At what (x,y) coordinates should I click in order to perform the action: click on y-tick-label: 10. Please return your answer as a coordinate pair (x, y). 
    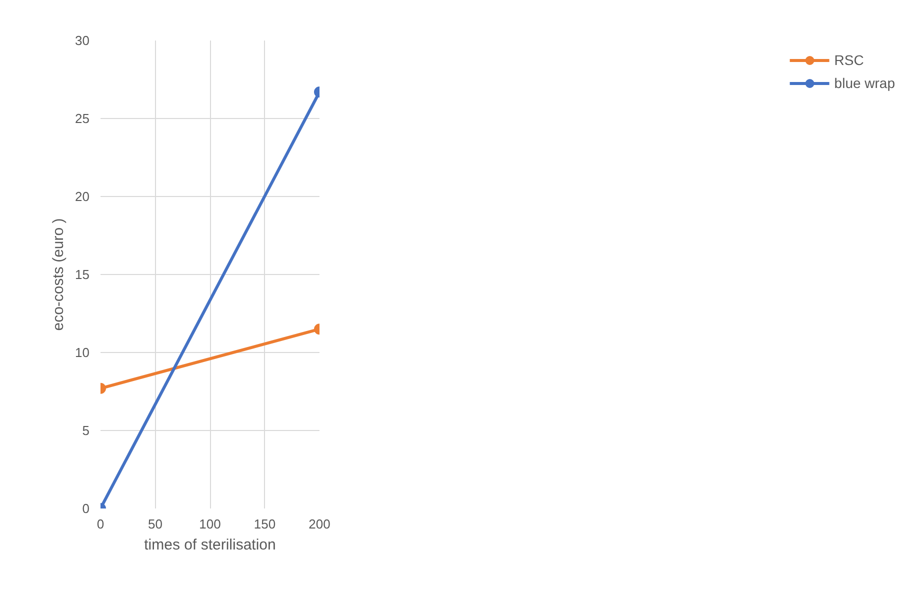
    Looking at the image, I should click on (82, 352).